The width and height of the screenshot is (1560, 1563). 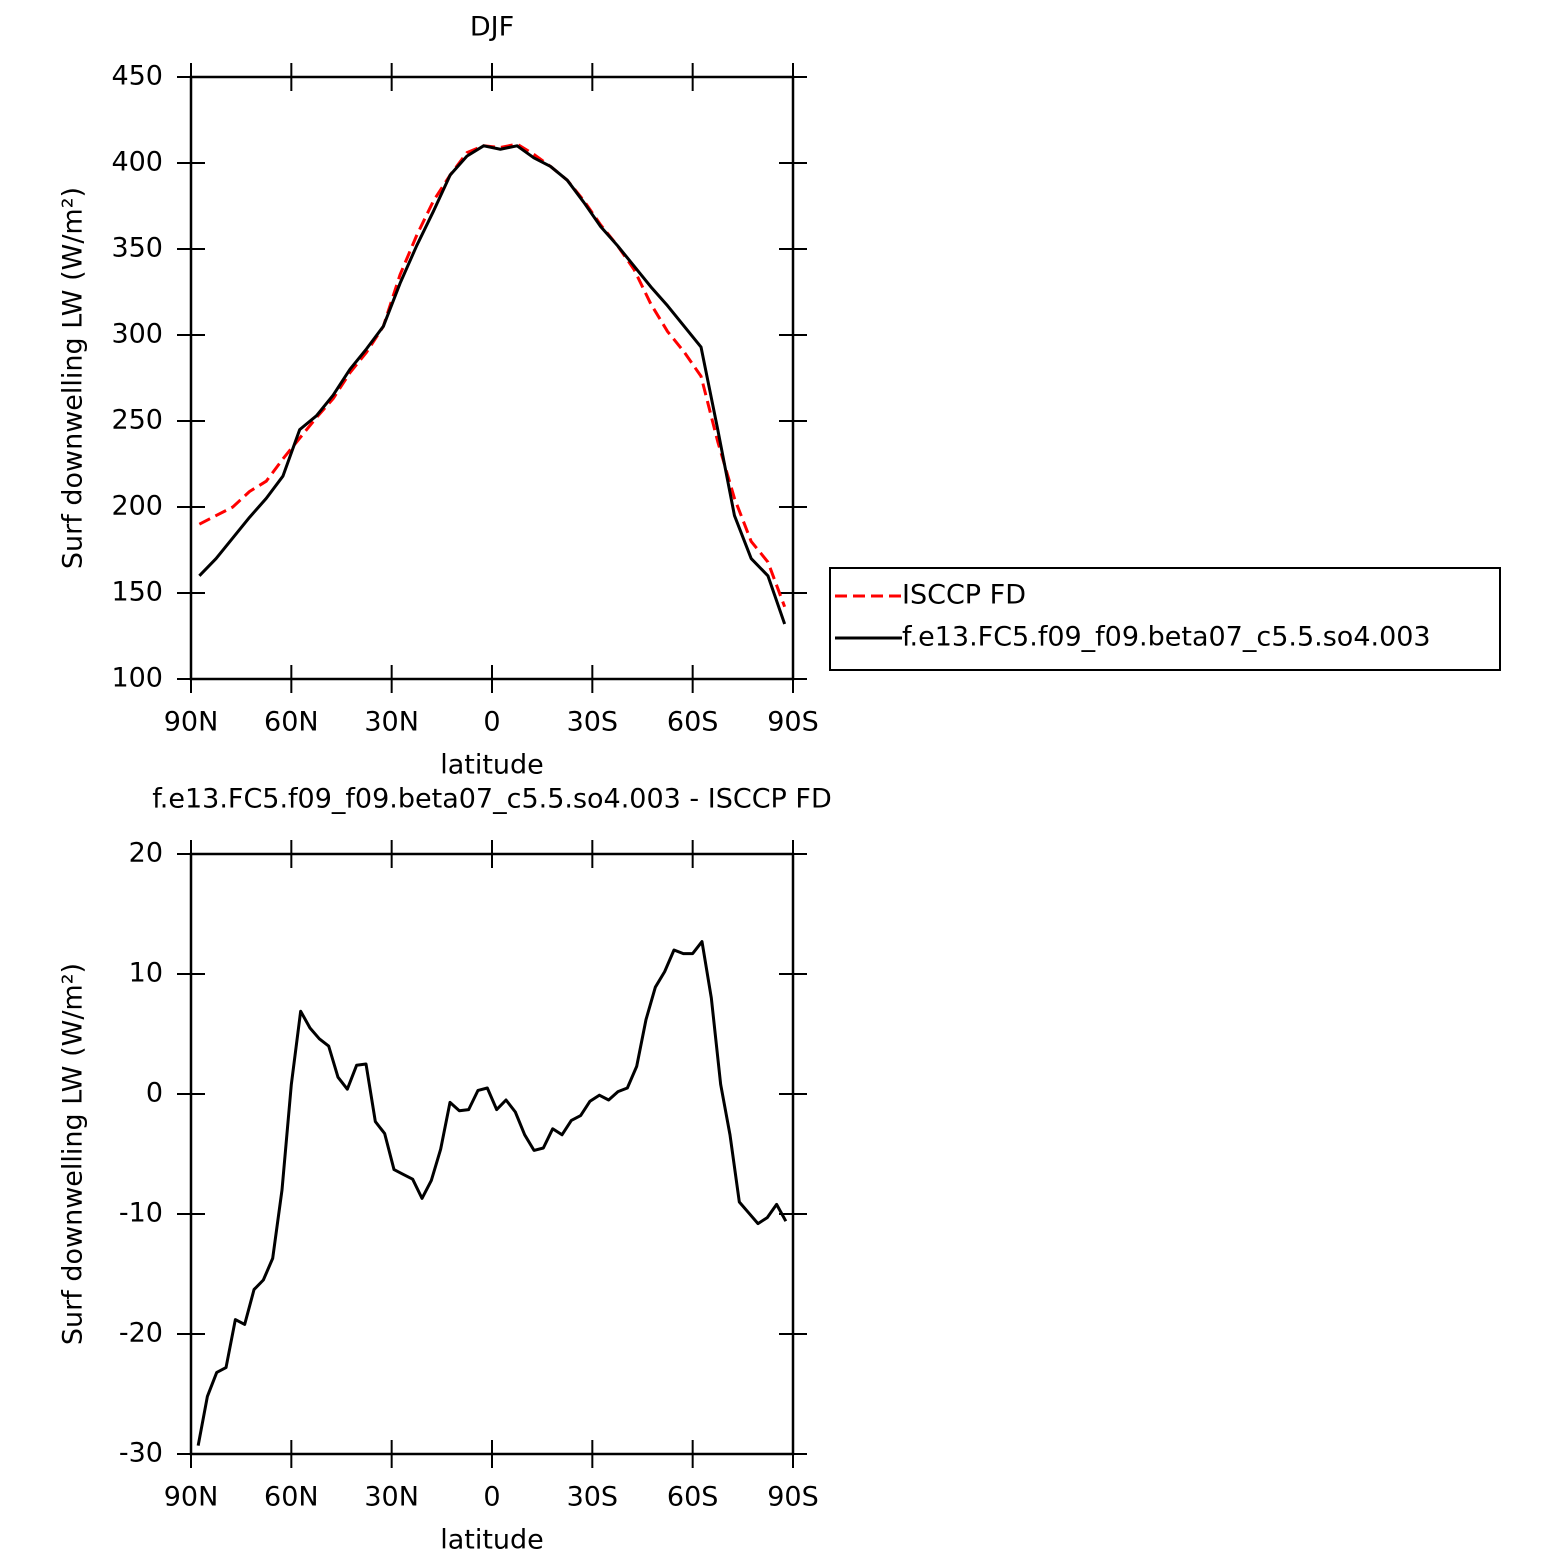 I want to click on y-tick-label: 20, so click(x=146, y=853).